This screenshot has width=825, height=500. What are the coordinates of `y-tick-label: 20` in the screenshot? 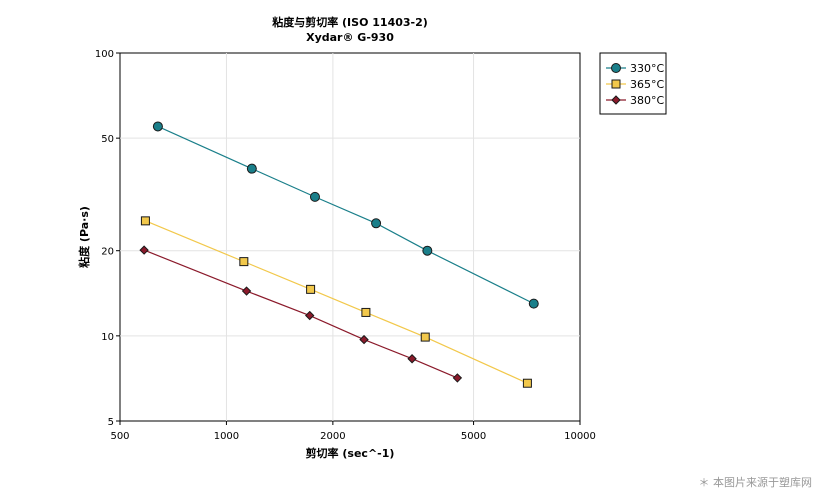 It's located at (107, 252).